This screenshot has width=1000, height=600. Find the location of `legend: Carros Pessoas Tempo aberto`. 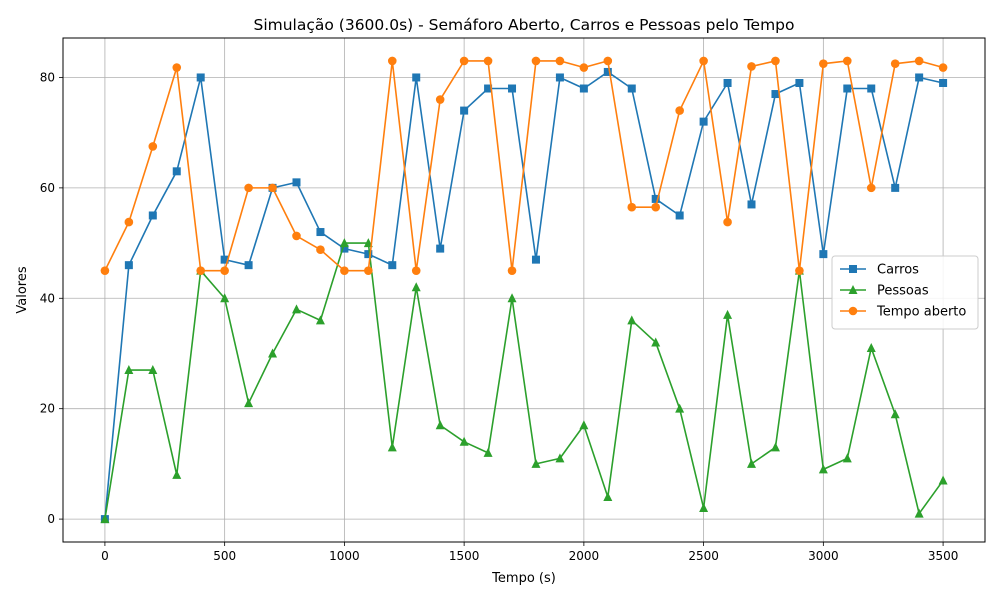

legend: Carros Pessoas Tempo aberto is located at coordinates (905, 292).